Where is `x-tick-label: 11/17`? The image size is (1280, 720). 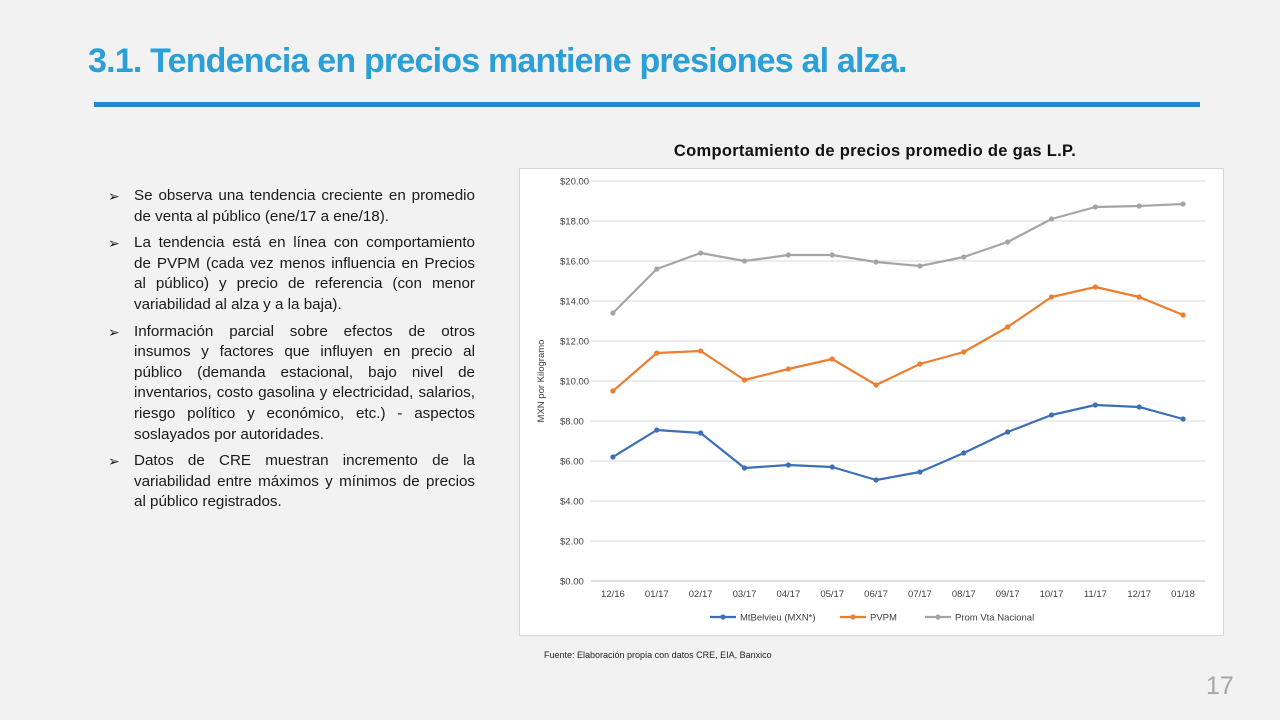
x-tick-label: 11/17 is located at coordinates (1095, 594).